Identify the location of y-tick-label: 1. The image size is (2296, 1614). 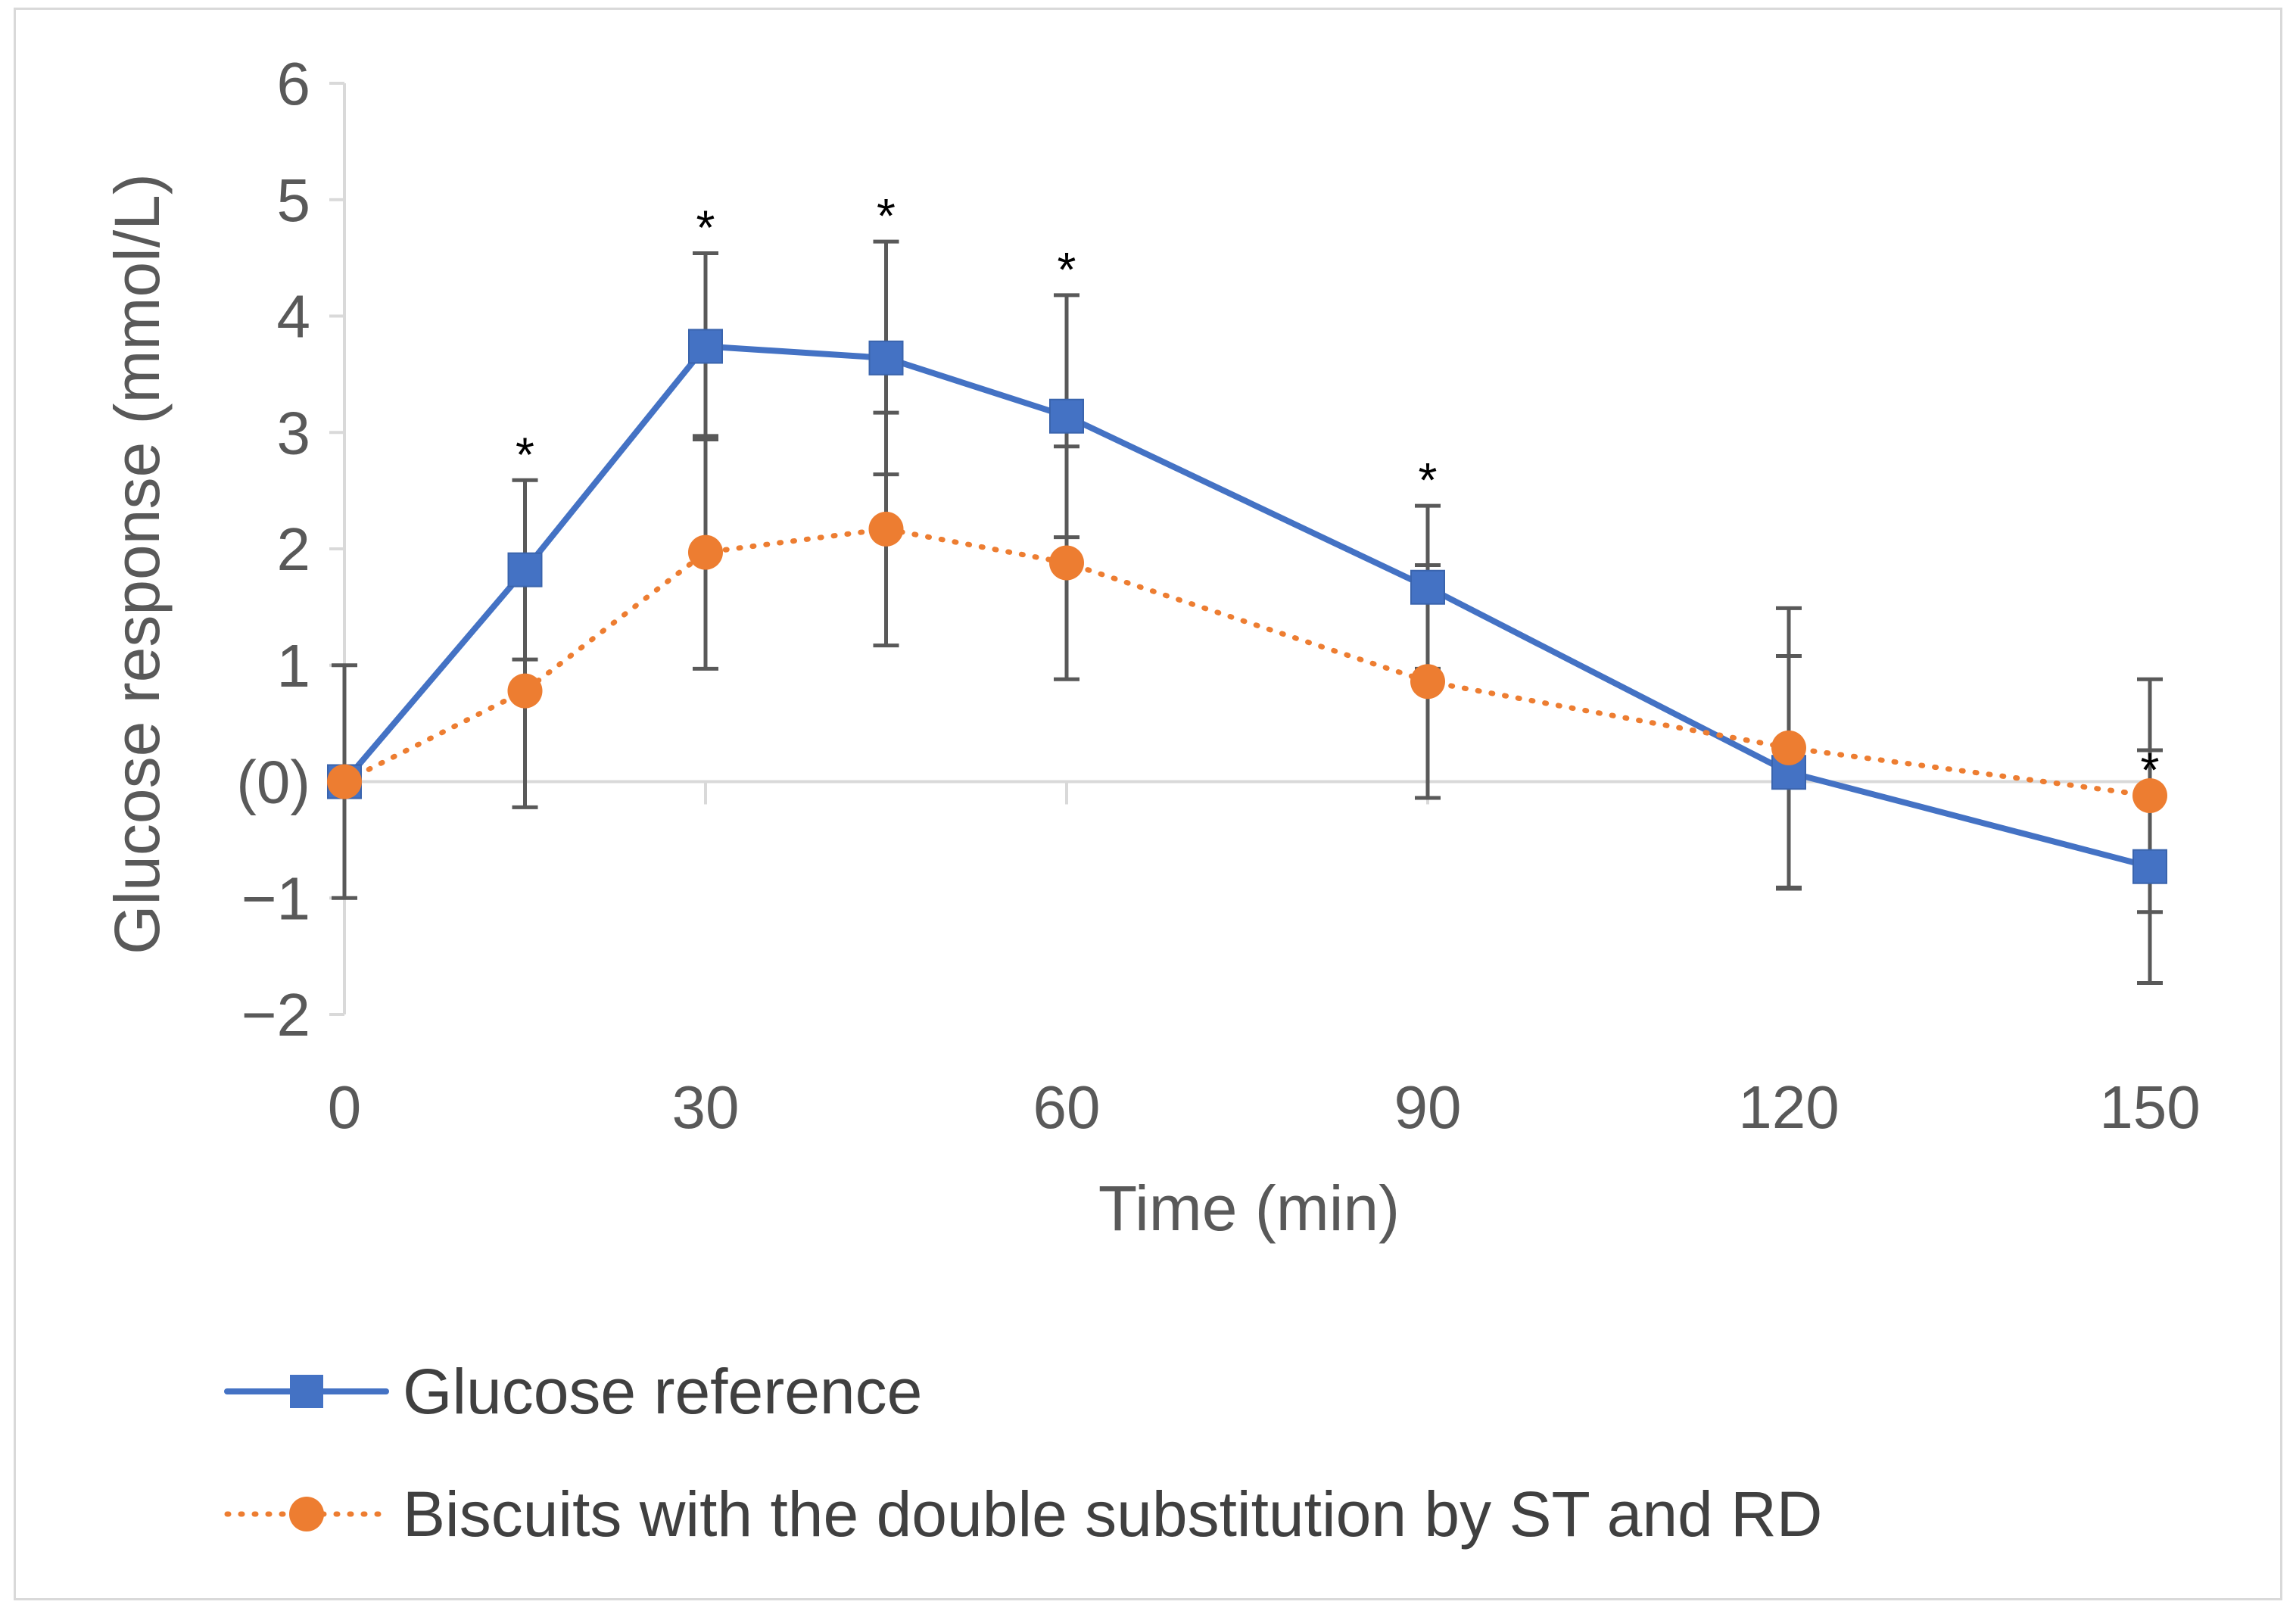
(294, 666).